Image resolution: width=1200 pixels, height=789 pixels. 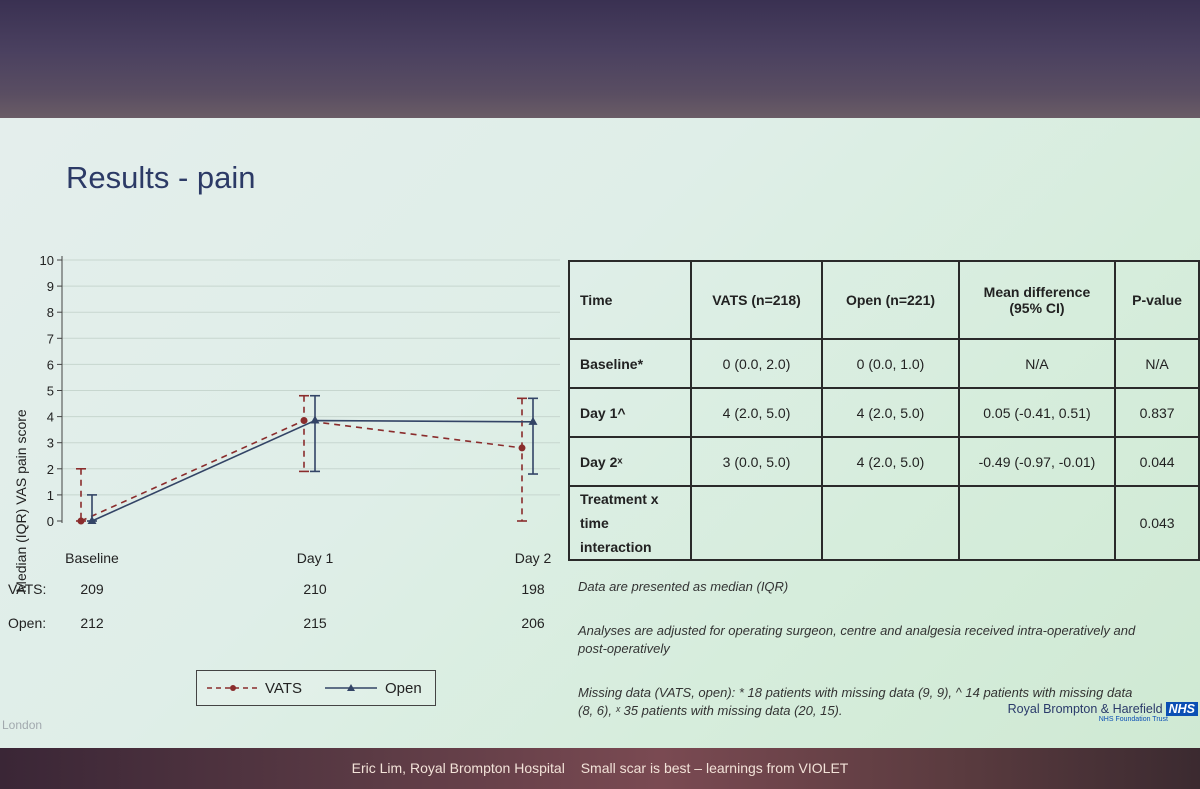 I want to click on table-cell: 0.044, so click(x=1157, y=461).